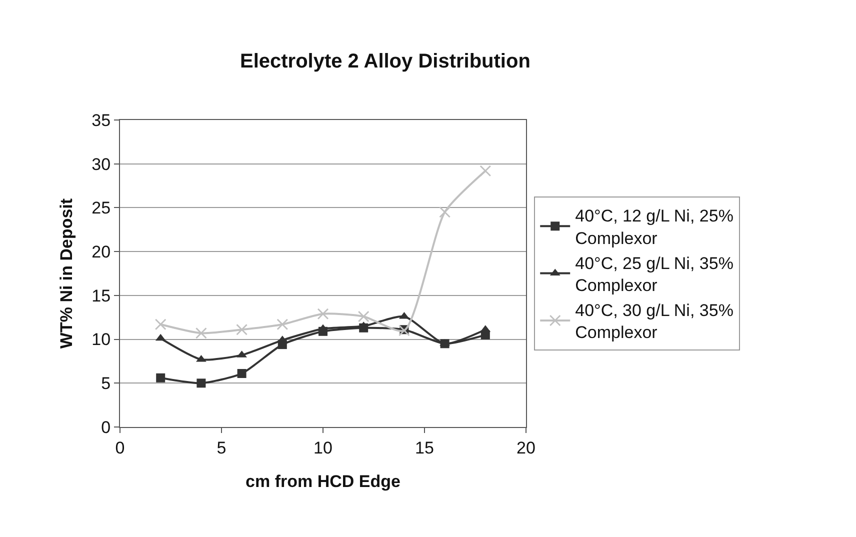 The height and width of the screenshot is (537, 856). What do you see at coordinates (66, 273) in the screenshot?
I see `y-axis-title: WT% Ni in Deposit` at bounding box center [66, 273].